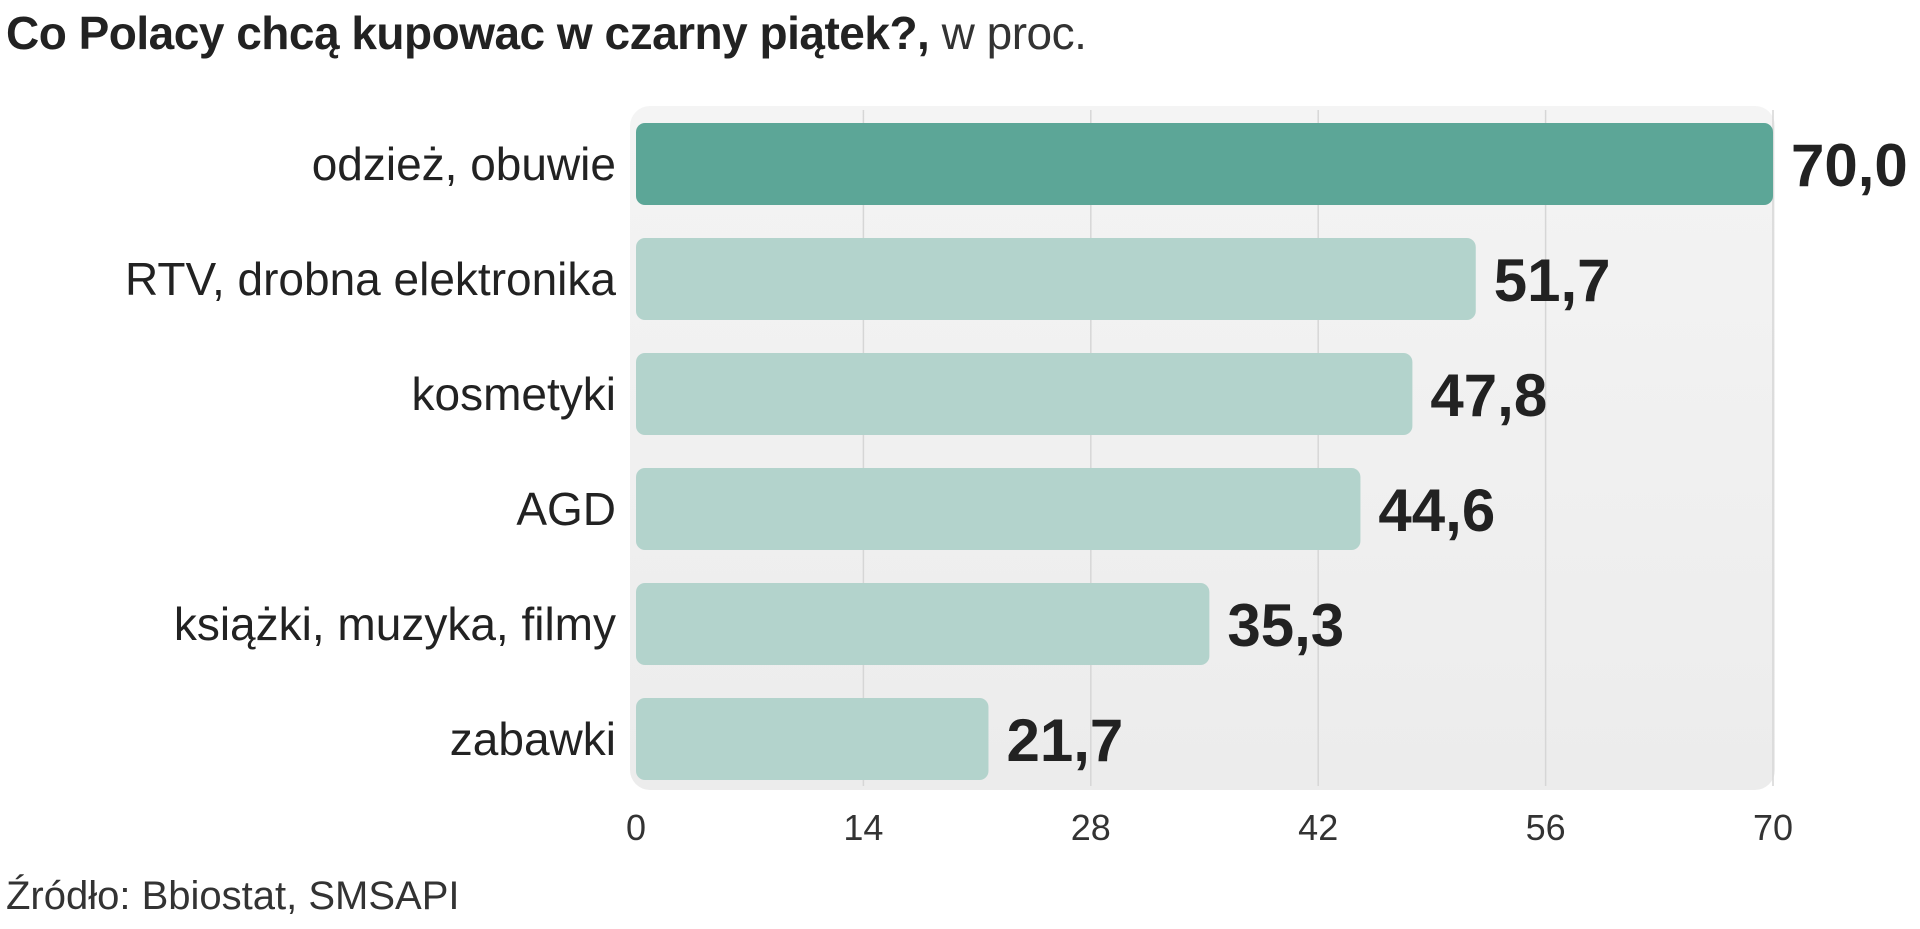 Image resolution: width=1920 pixels, height=929 pixels. I want to click on chart-title-unit: w proc., so click(1014, 33).